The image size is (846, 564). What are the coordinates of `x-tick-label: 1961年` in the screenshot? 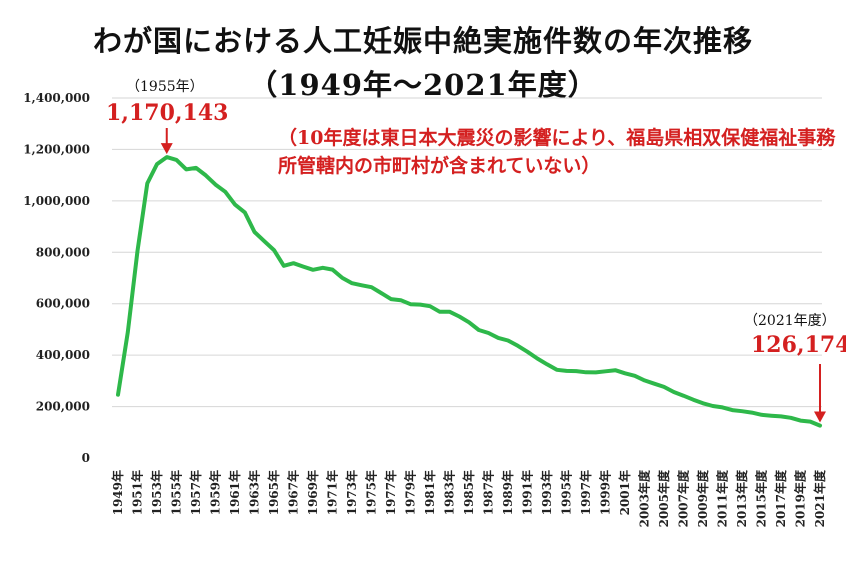 It's located at (234, 492).